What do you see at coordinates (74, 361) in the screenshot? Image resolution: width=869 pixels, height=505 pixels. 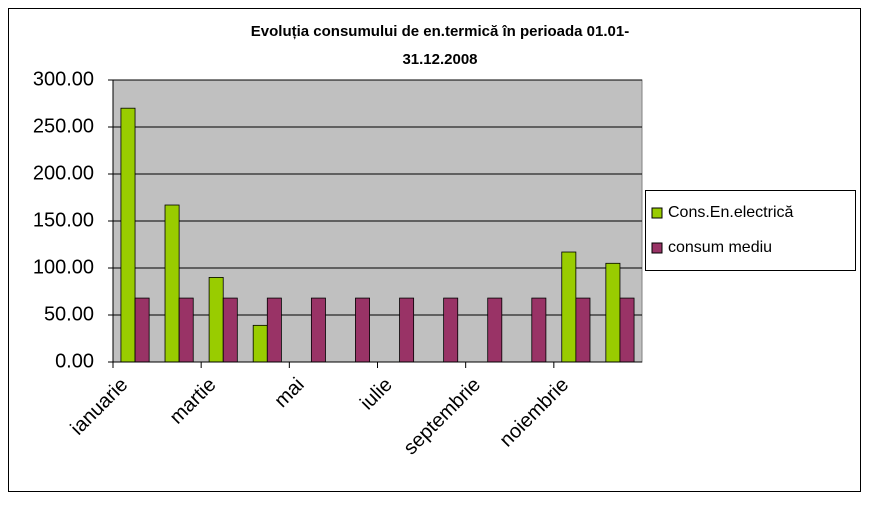 I see `y-tick-label: 0.00` at bounding box center [74, 361].